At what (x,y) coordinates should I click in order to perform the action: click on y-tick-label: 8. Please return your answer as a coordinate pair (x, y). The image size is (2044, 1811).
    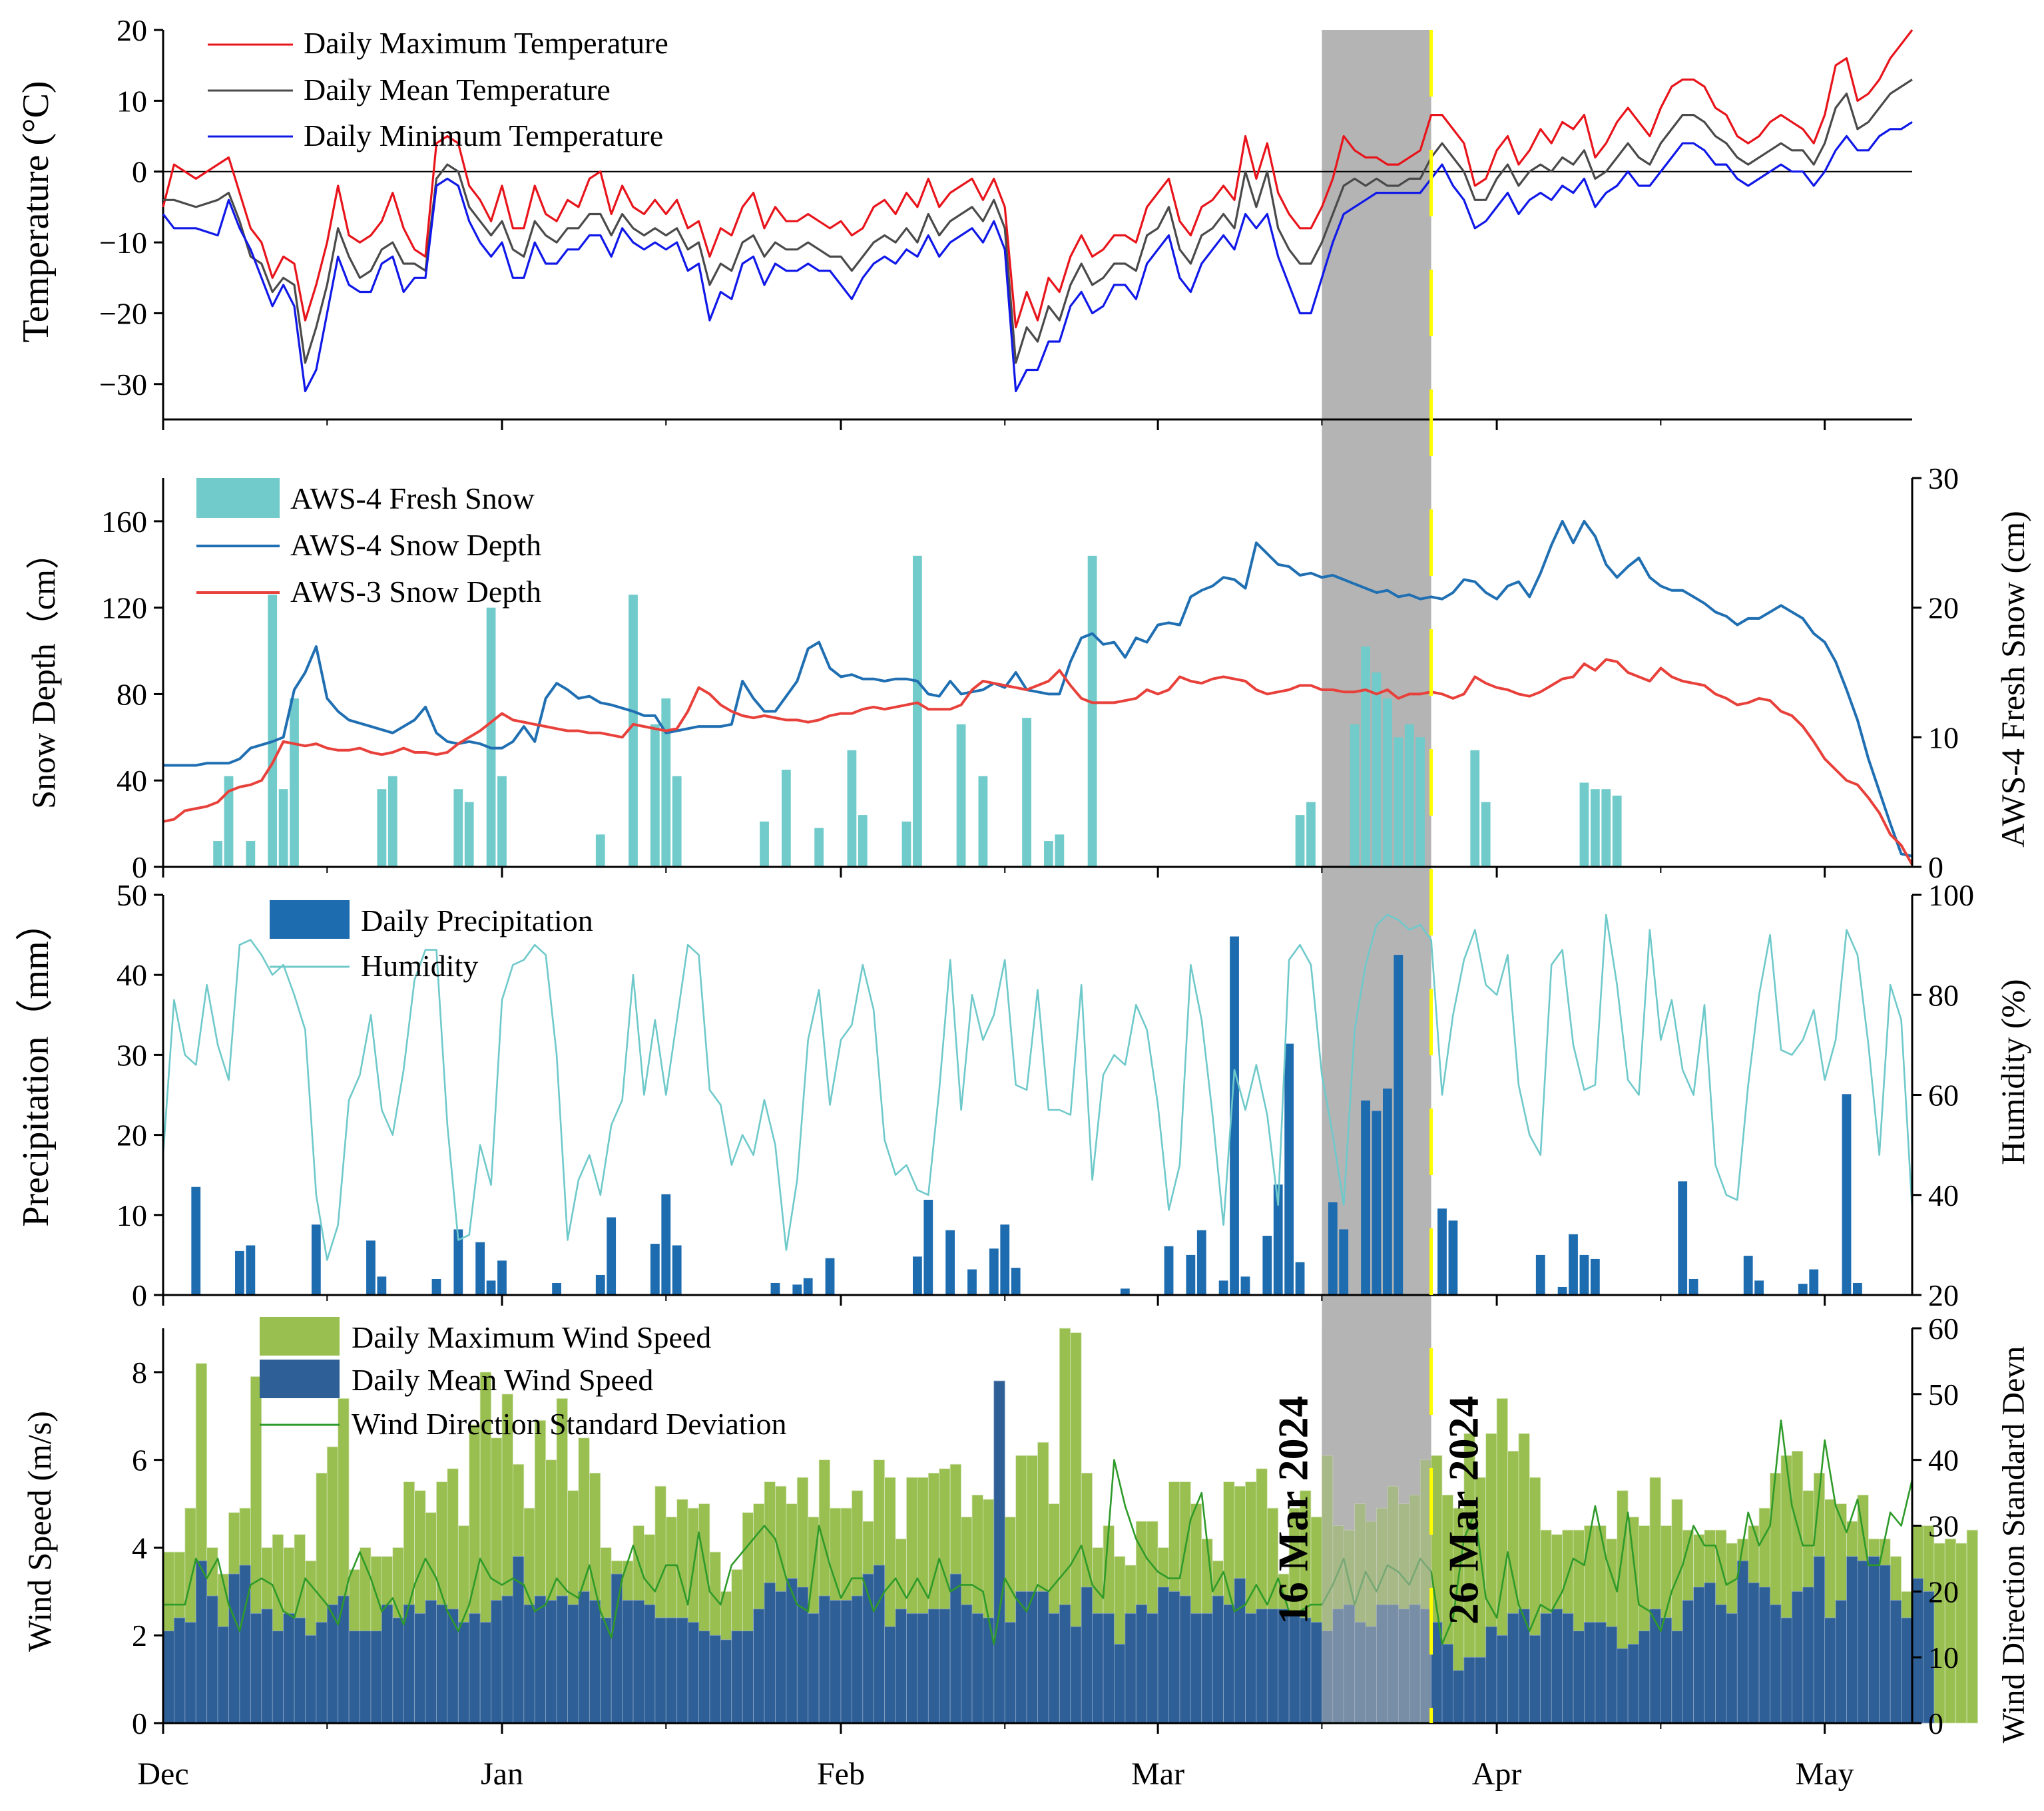
    Looking at the image, I should click on (140, 1373).